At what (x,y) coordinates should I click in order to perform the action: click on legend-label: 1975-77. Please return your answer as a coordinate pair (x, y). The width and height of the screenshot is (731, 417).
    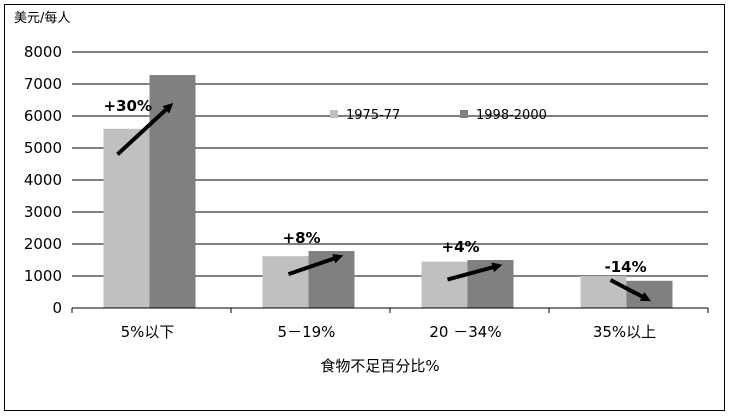
    Looking at the image, I should click on (373, 115).